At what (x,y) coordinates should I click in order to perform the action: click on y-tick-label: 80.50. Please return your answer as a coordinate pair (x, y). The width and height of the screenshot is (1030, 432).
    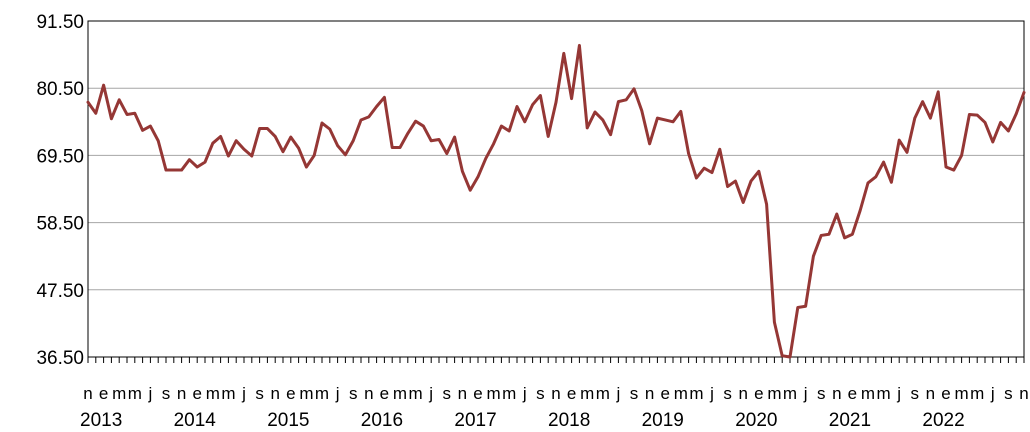
    Looking at the image, I should click on (60, 89).